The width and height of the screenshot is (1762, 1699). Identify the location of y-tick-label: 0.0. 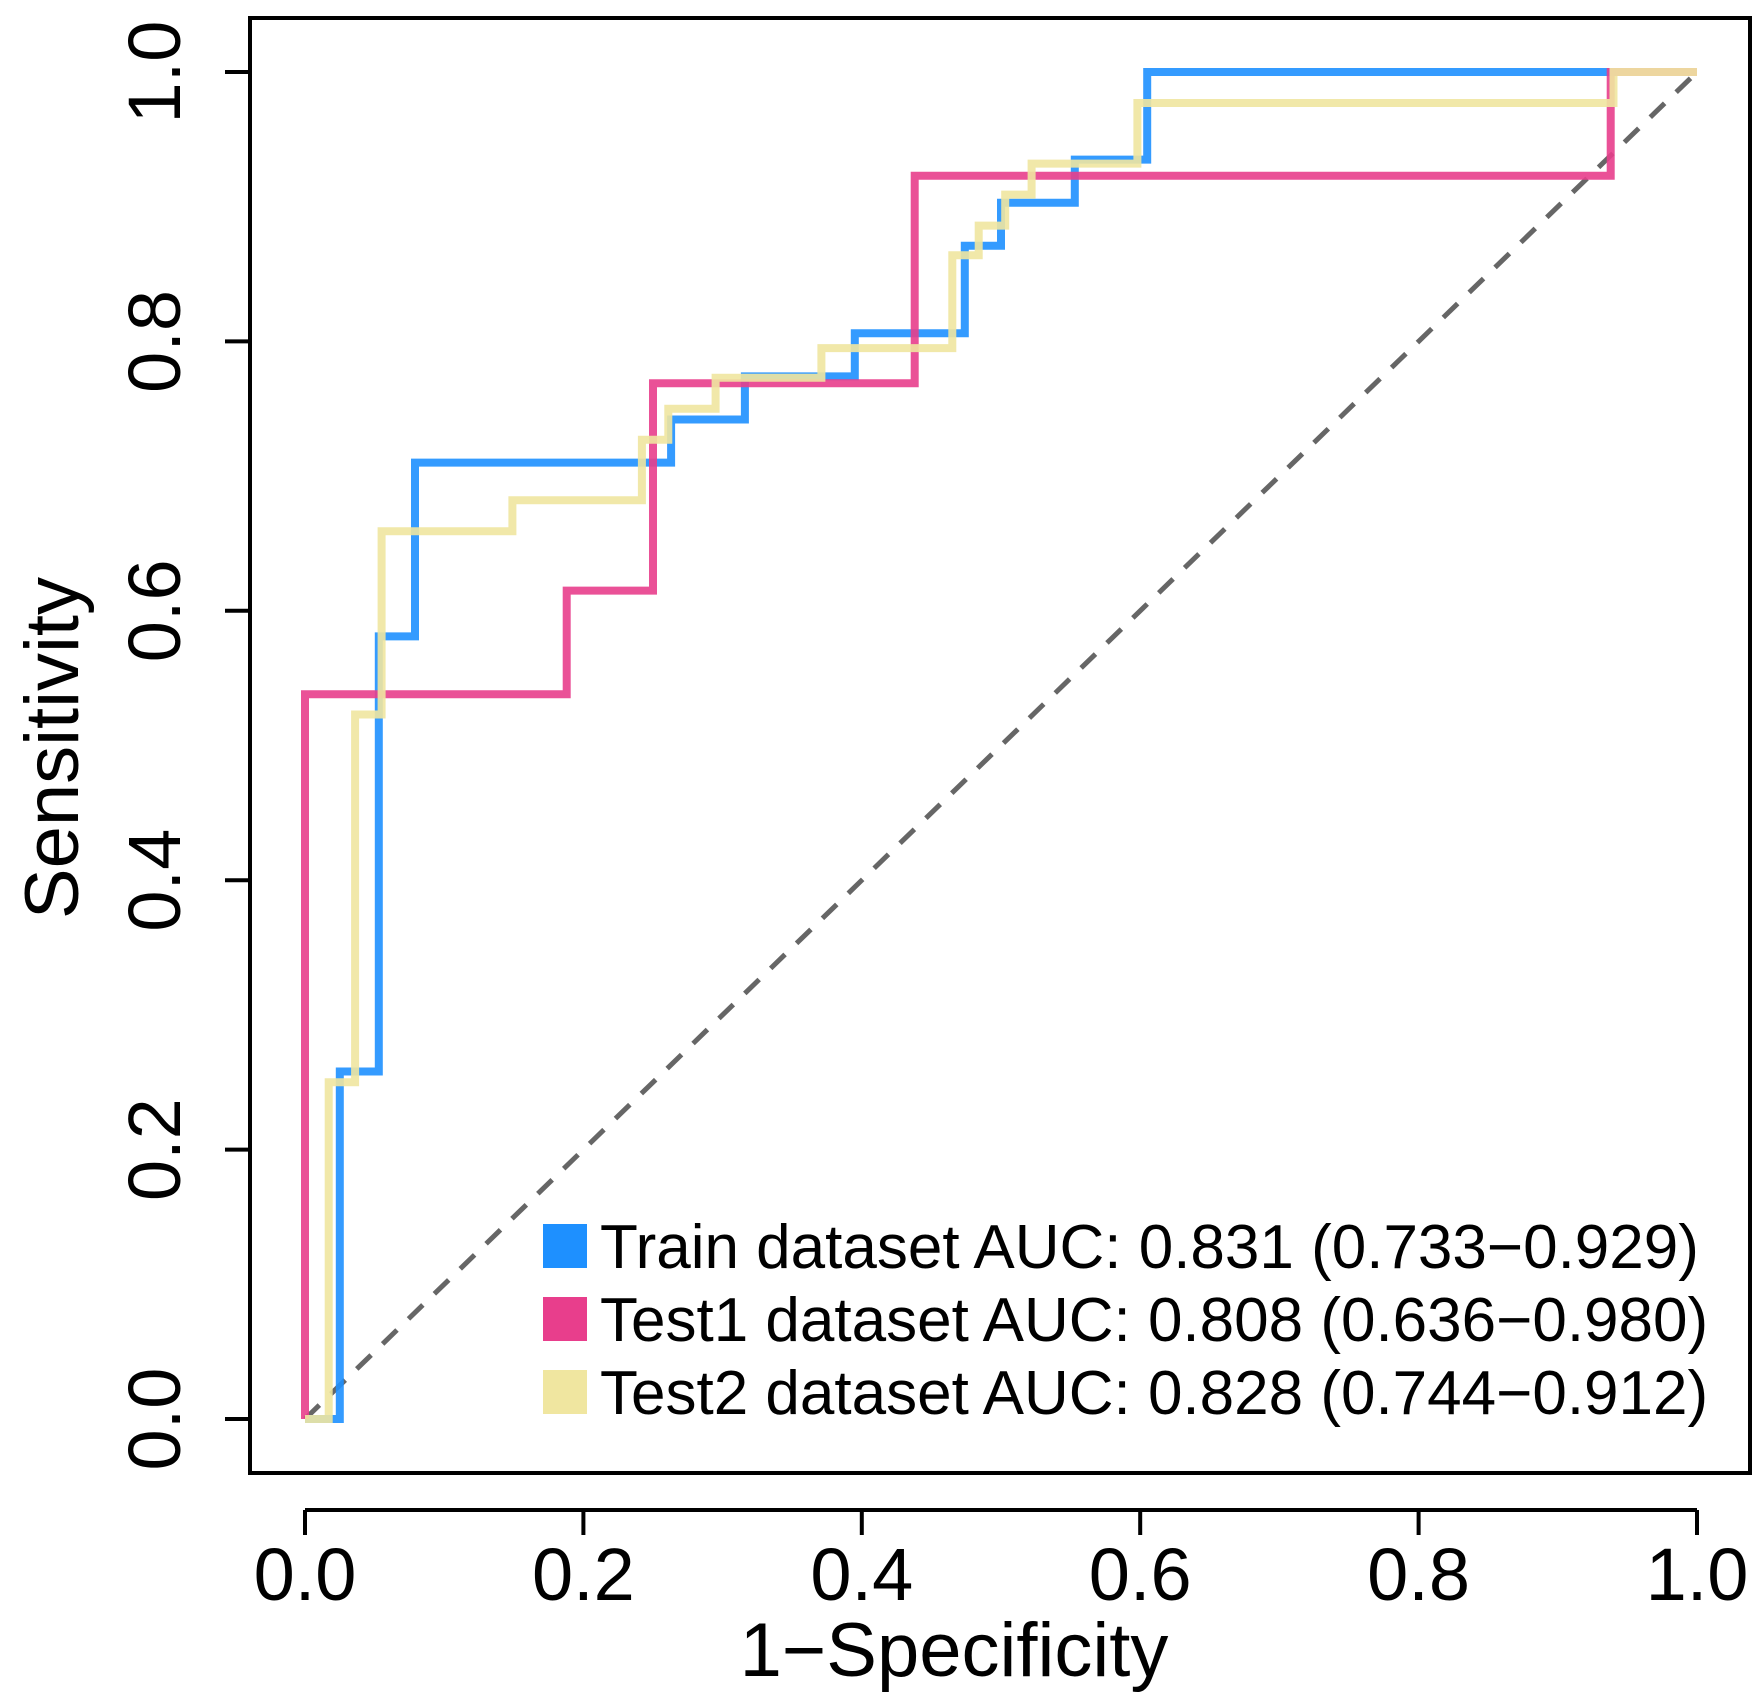
(154, 1419).